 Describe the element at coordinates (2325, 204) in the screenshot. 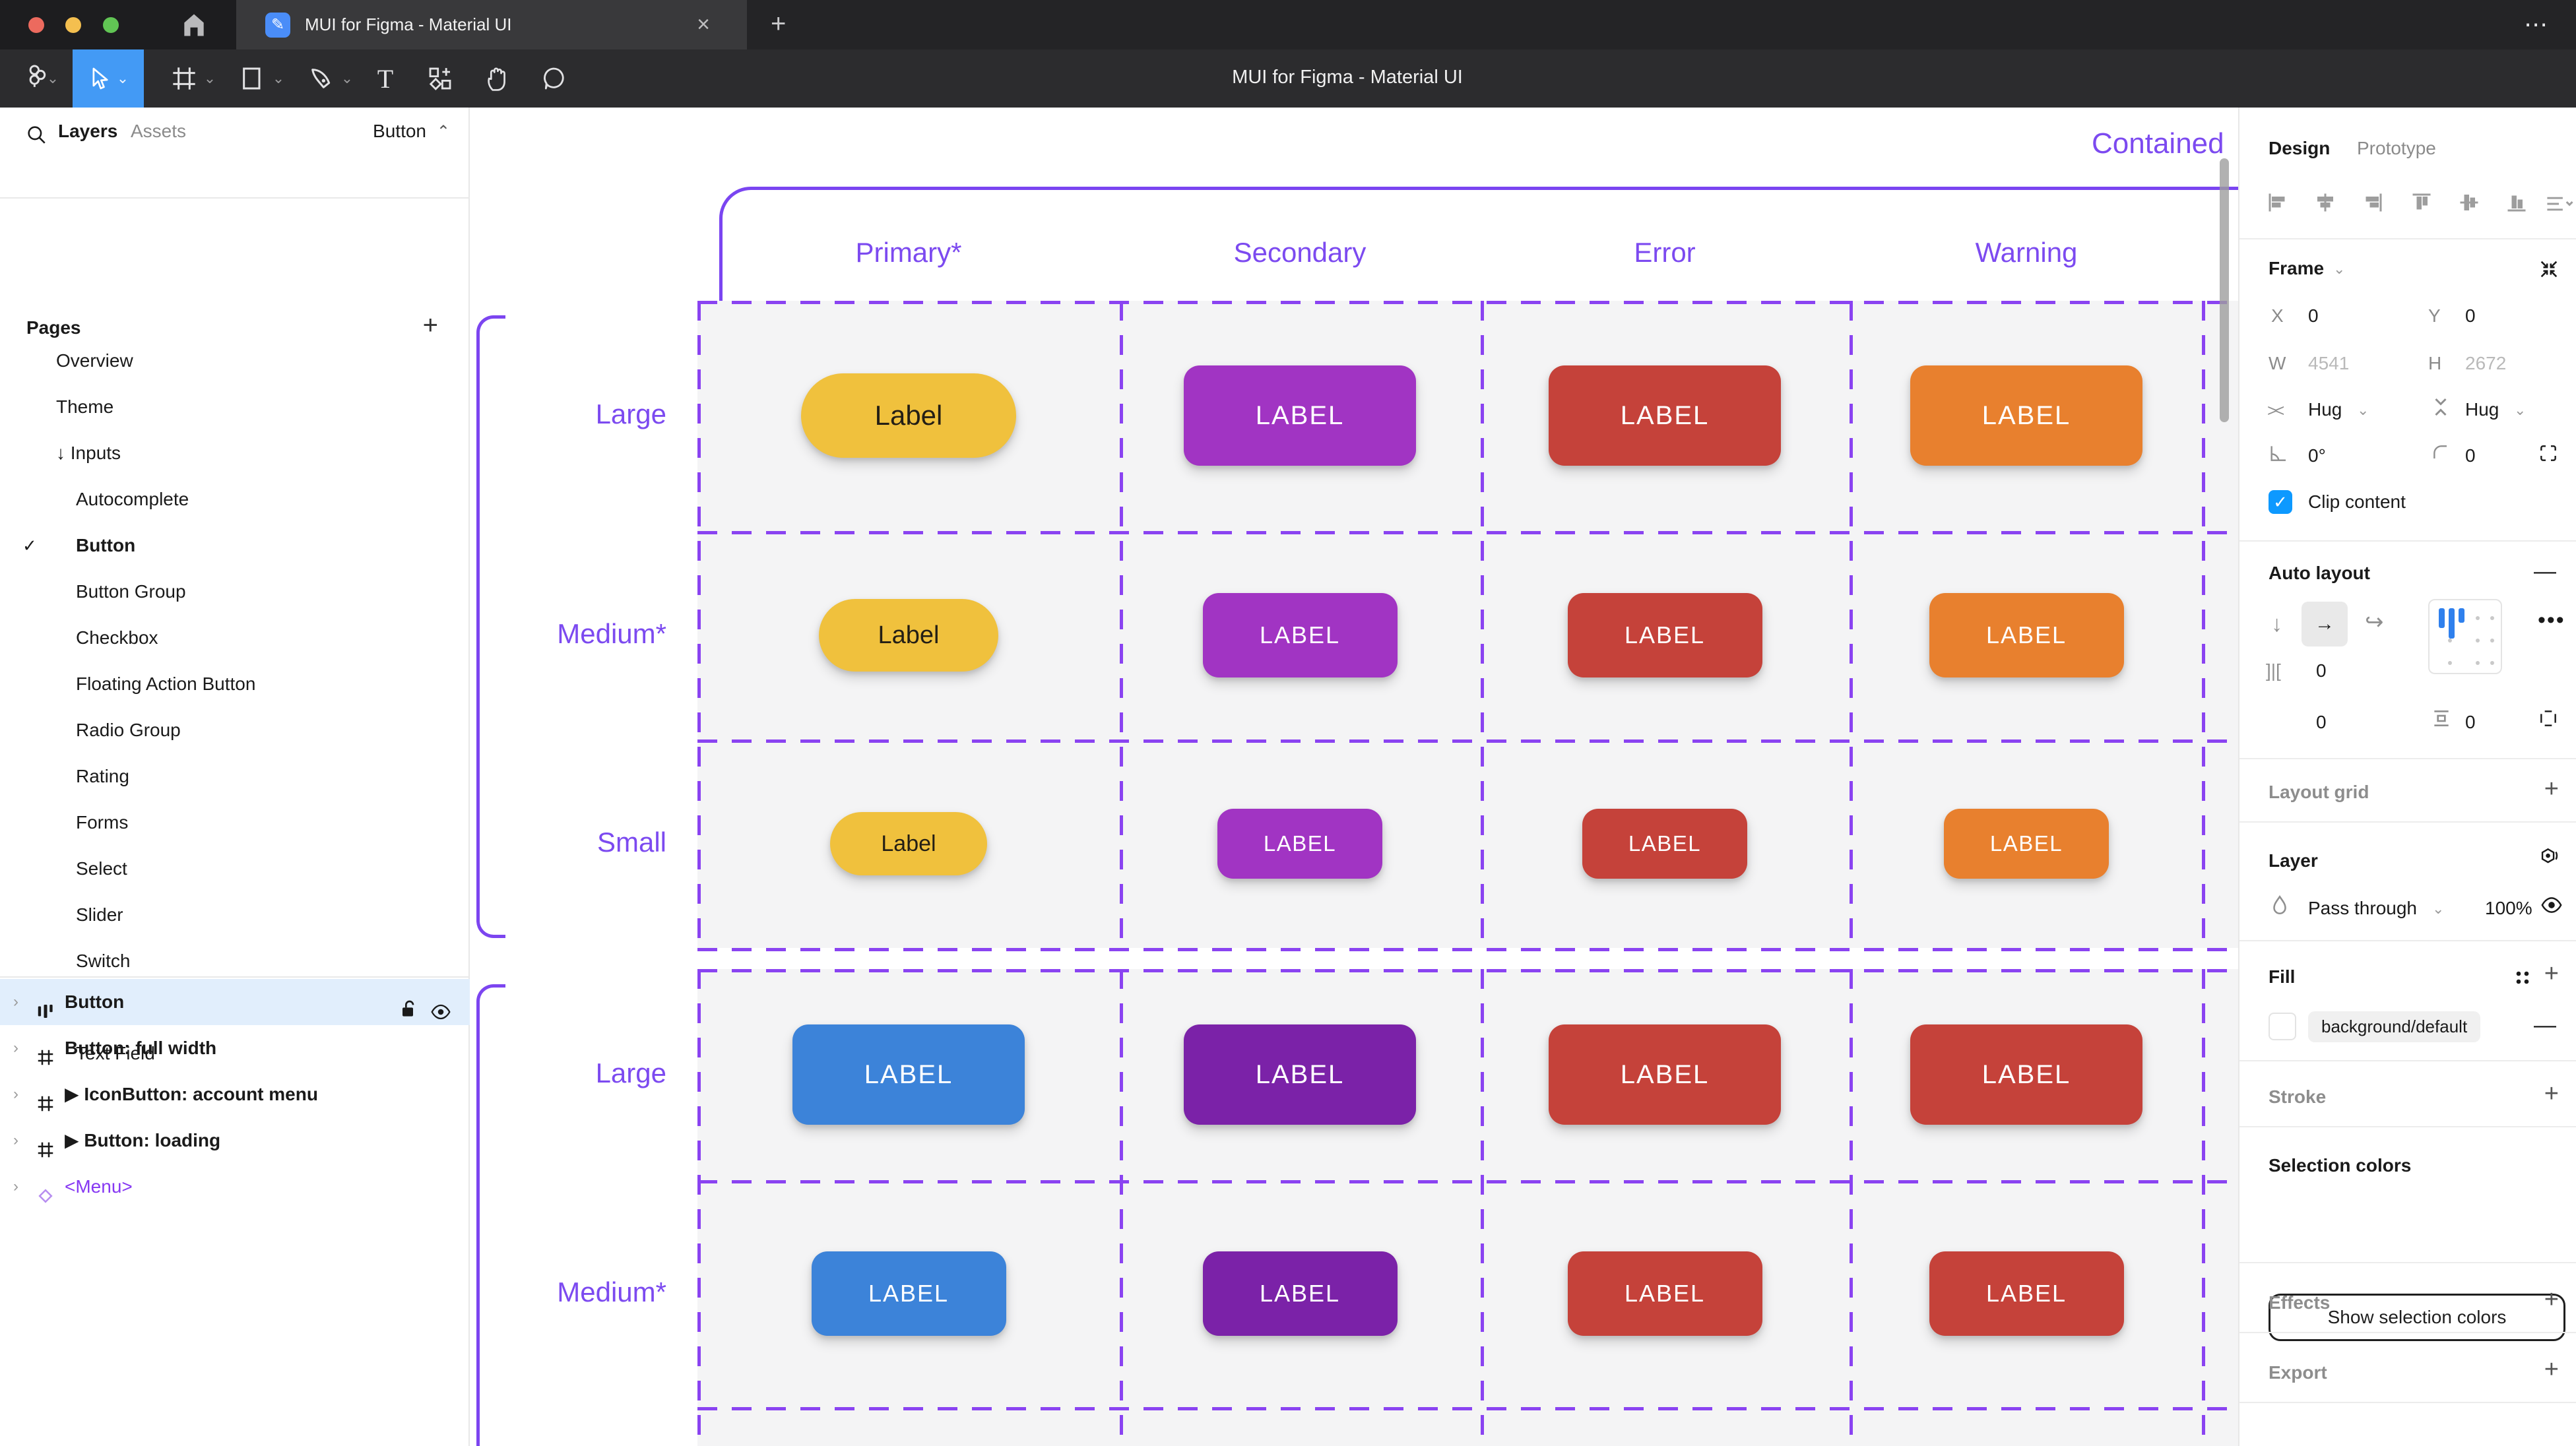

I see `align-h-center-icon` at that location.